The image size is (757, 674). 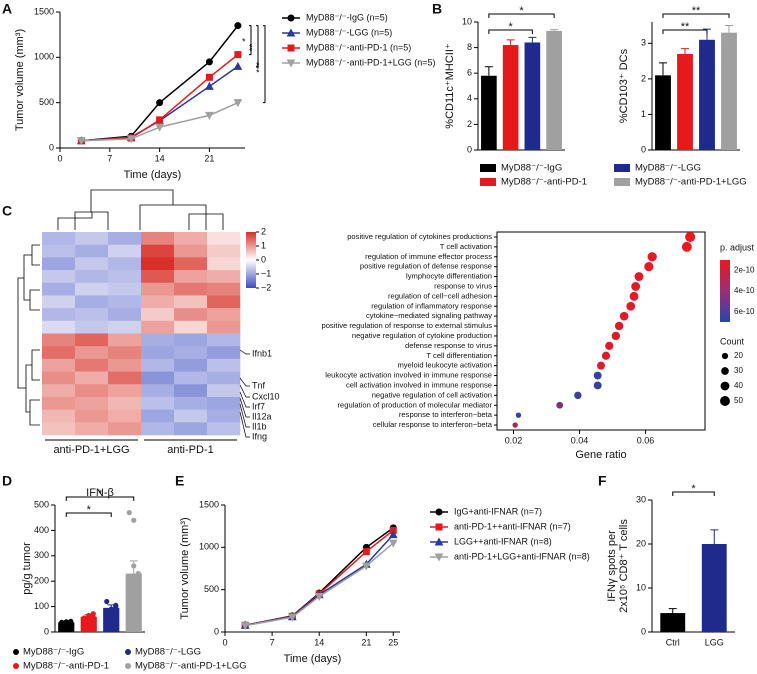 What do you see at coordinates (426, 266) in the screenshot?
I see `term-label: positive regulation of defense response` at bounding box center [426, 266].